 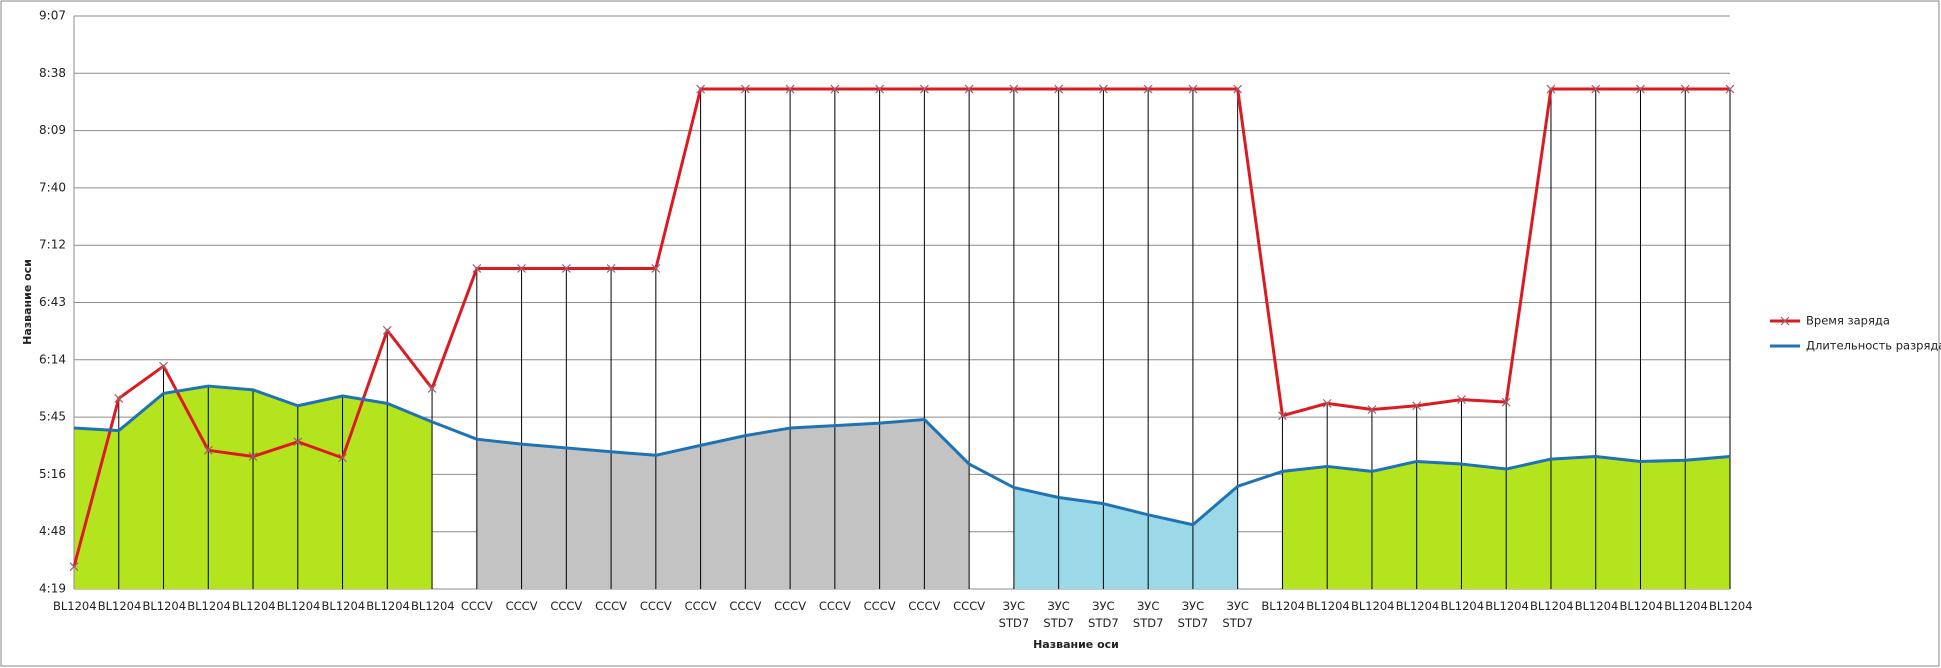 What do you see at coordinates (52, 359) in the screenshot?
I see `y-tick-label: 6:14` at bounding box center [52, 359].